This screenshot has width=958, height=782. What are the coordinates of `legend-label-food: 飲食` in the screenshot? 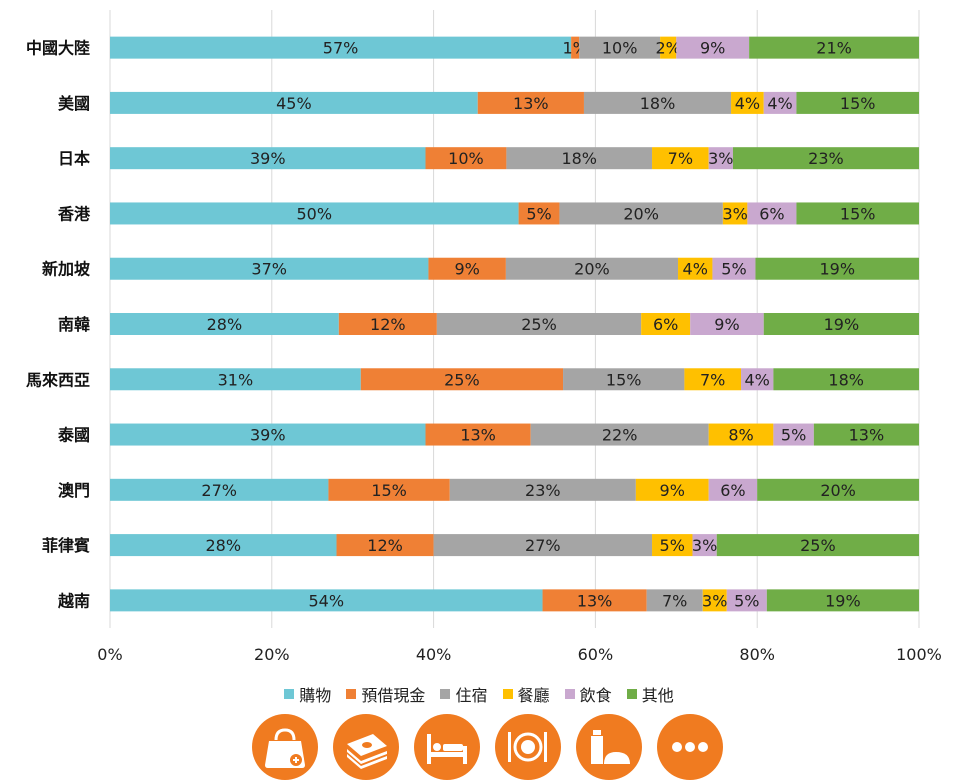 It's located at (595, 695).